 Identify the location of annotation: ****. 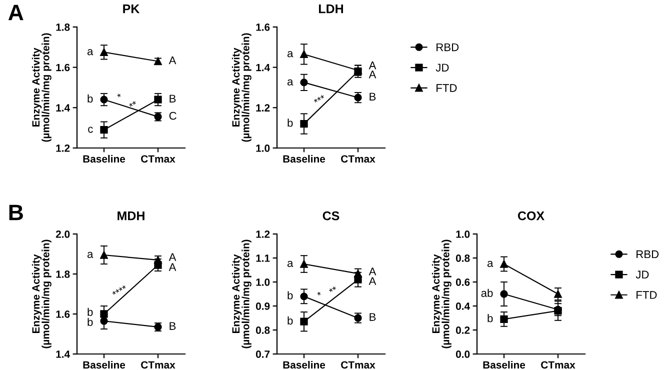
(119, 290).